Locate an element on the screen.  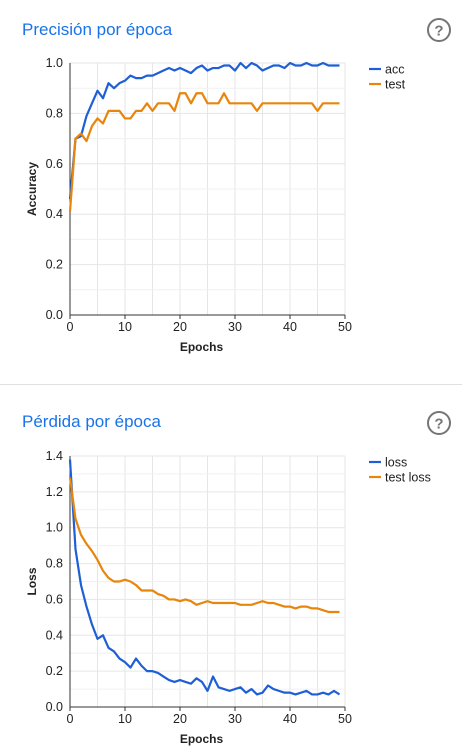
series-line-test is located at coordinates (204, 152).